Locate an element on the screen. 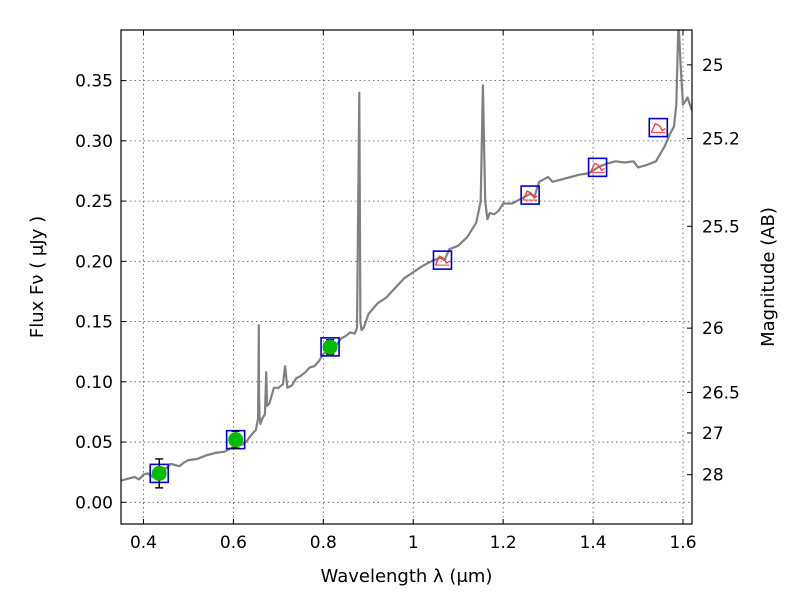 The height and width of the screenshot is (600, 800). y-tick-label: 0.15 is located at coordinates (94, 323).